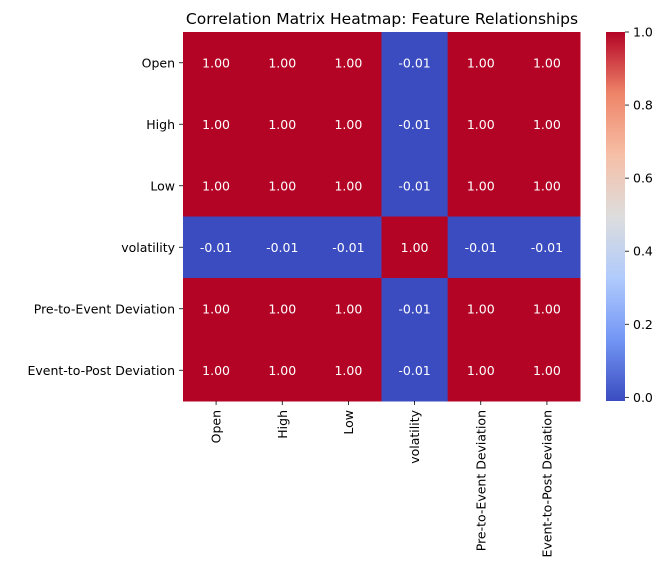  What do you see at coordinates (643, 178) in the screenshot?
I see `colorbar-tick-label: 0.6` at bounding box center [643, 178].